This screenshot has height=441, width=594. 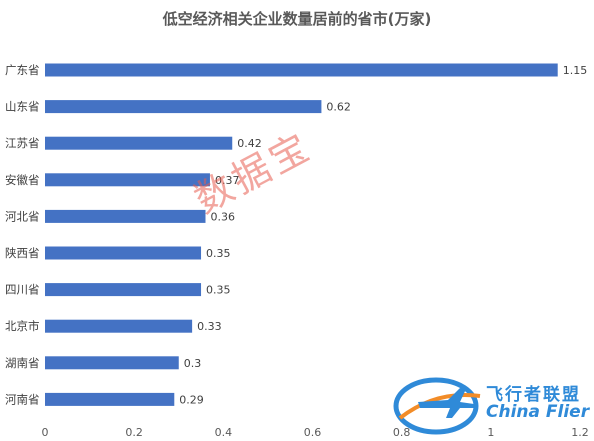 I want to click on china-flier-logo: 飞行者联盟 China Flier, so click(x=490, y=400).